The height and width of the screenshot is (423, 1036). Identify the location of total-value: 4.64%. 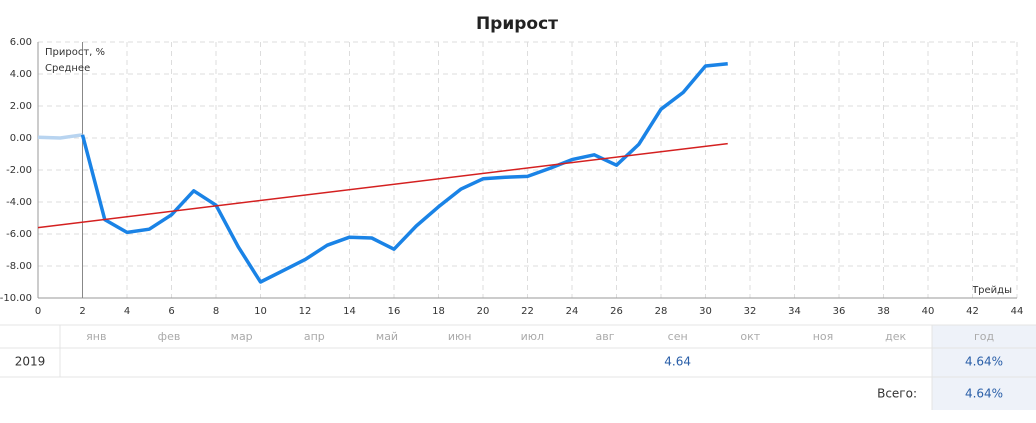
(984, 394).